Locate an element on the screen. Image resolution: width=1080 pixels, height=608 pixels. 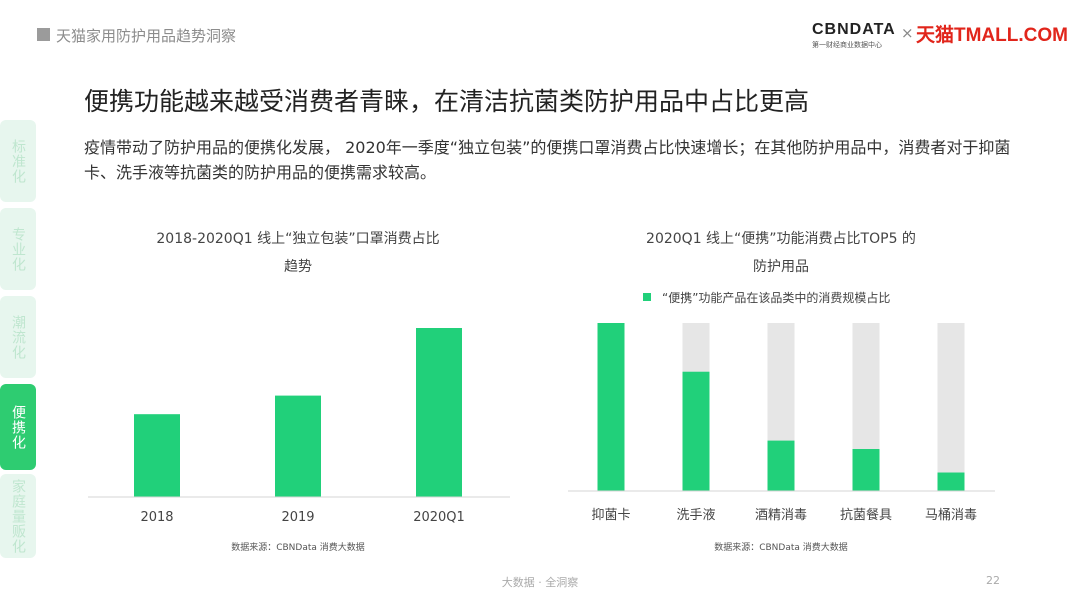
chart2-tick-label: 抑菌卡 is located at coordinates (610, 515).